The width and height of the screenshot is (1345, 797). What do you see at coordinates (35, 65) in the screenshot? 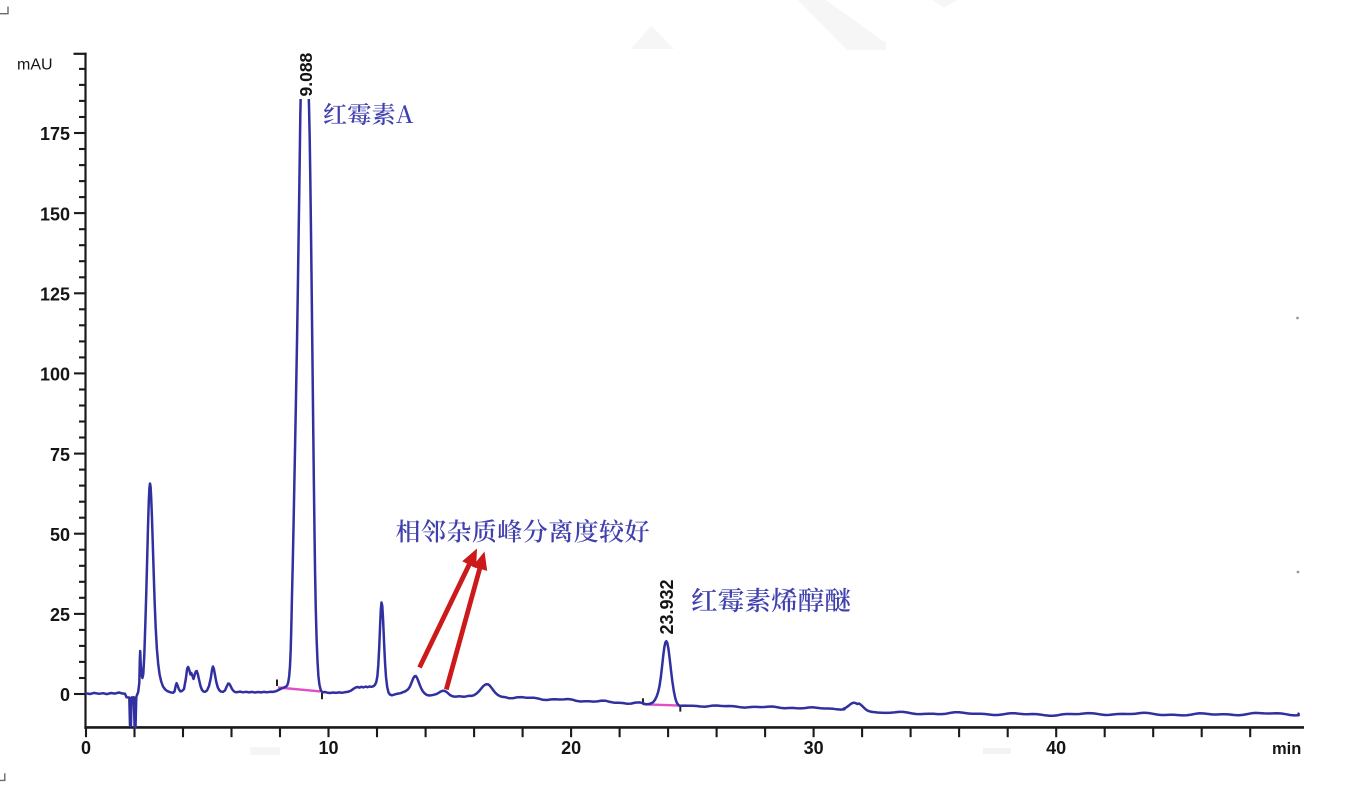
I see `svg-text: mAU` at bounding box center [35, 65].